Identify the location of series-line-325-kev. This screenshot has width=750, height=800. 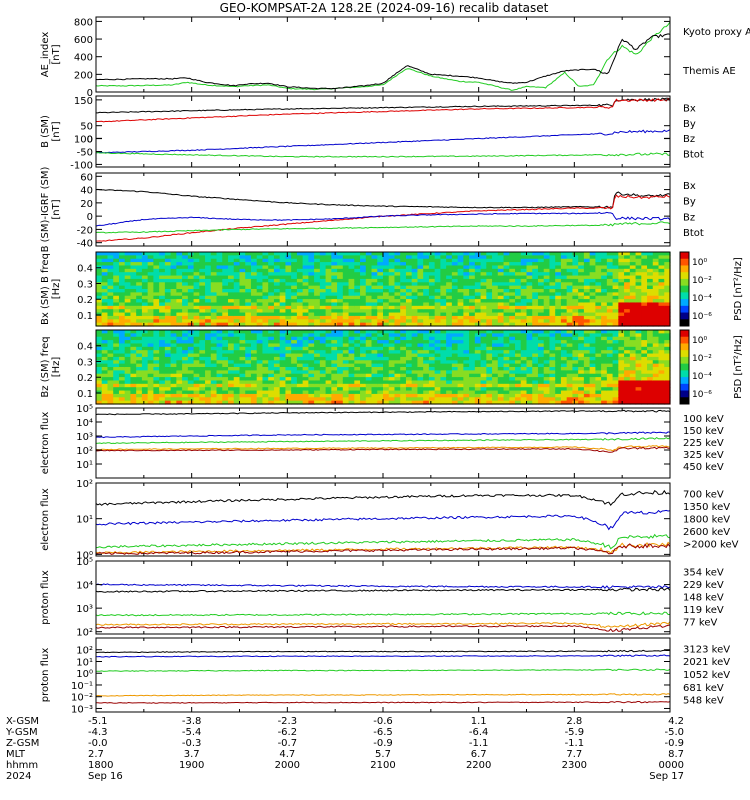
(383, 448).